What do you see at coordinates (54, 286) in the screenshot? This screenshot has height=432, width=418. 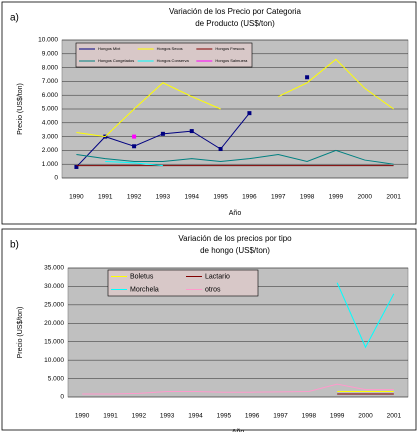 I see `y-tick-label: 30.000` at bounding box center [54, 286].